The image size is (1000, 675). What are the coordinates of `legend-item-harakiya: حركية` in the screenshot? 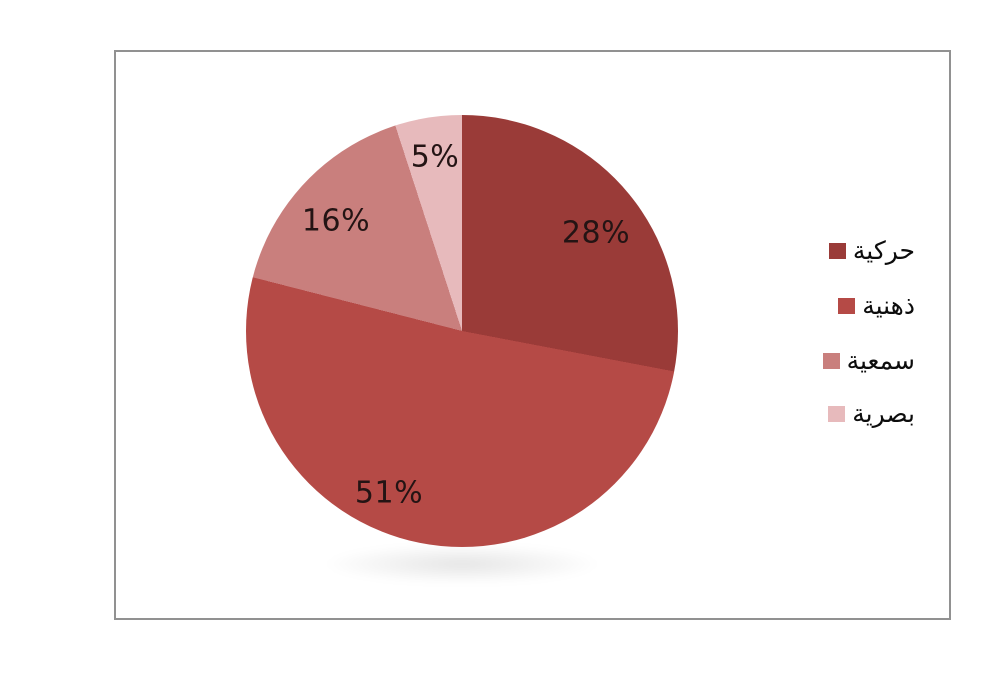 It's located at (871, 251).